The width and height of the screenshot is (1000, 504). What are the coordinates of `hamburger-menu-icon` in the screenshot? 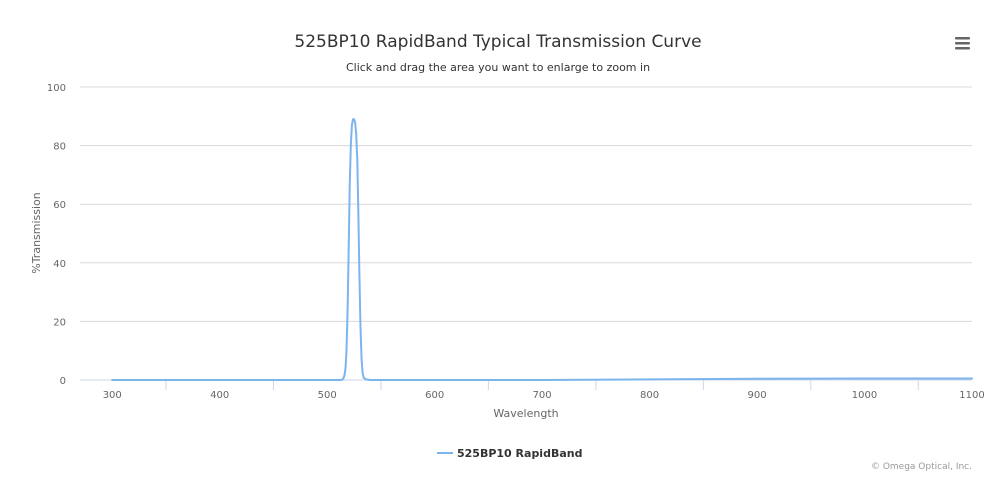 It's located at (962, 43).